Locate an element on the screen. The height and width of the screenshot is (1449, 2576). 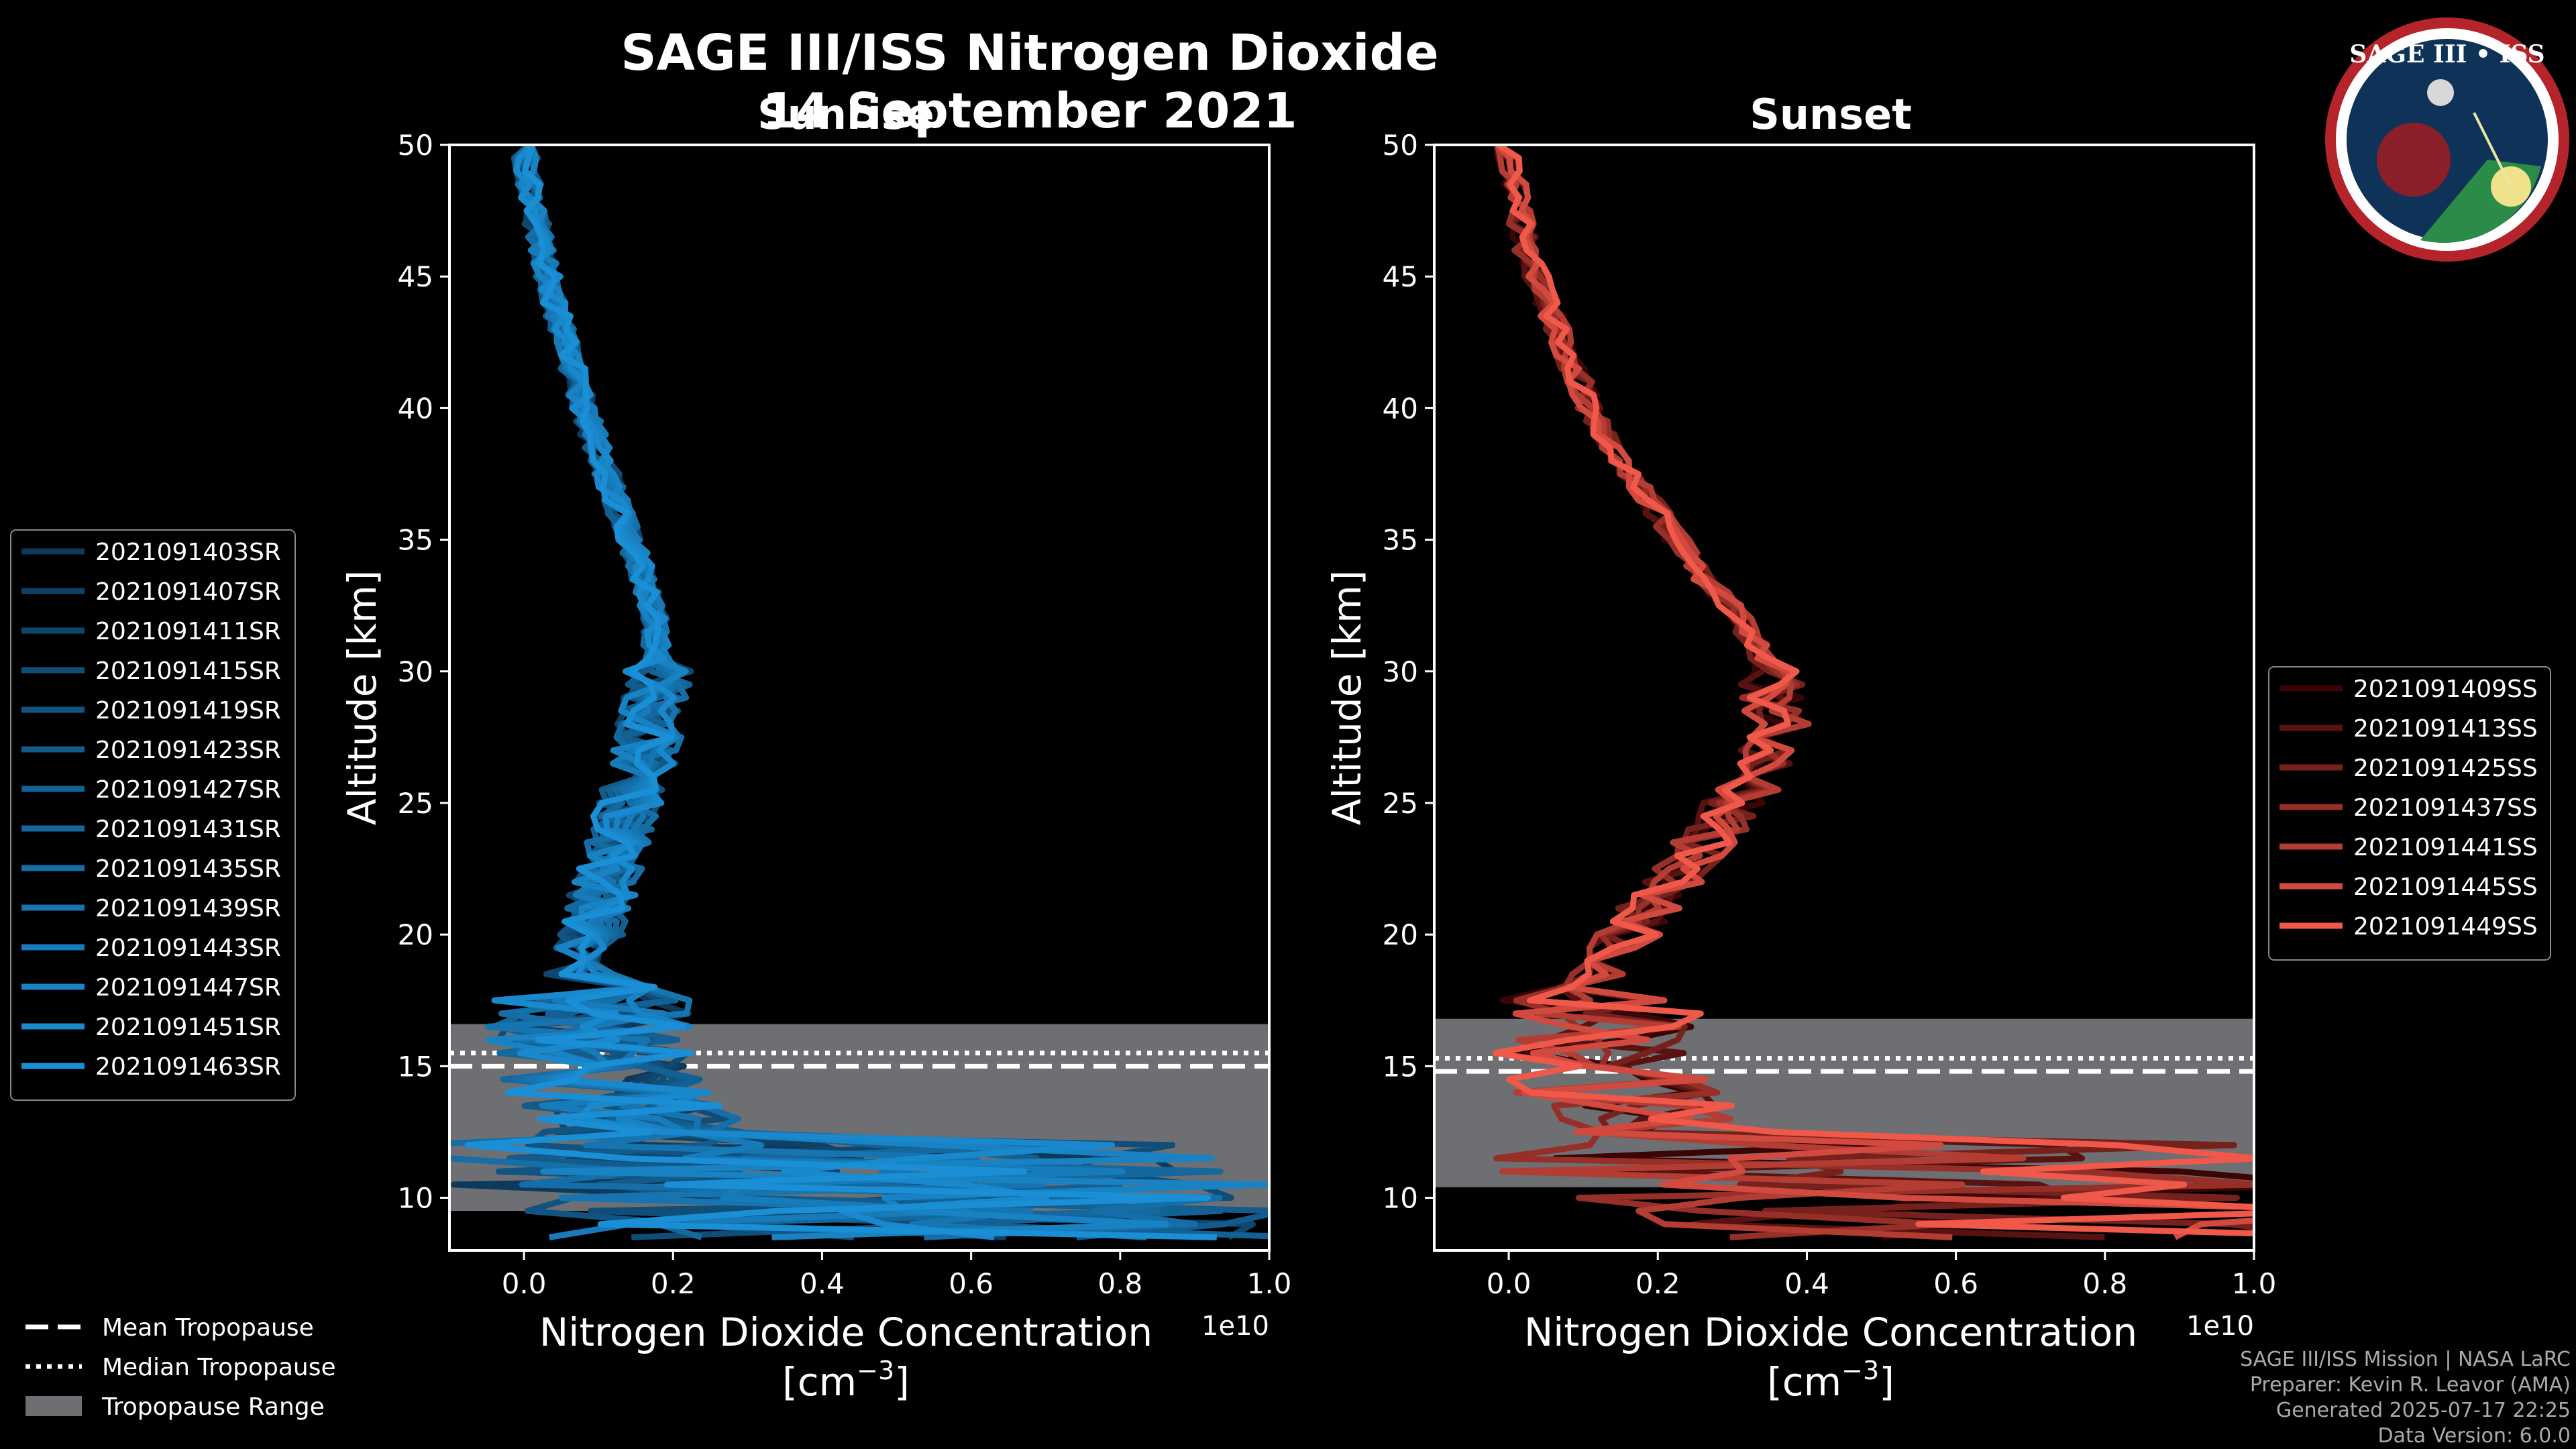
legend-label: 2021091415SR is located at coordinates (188, 671).